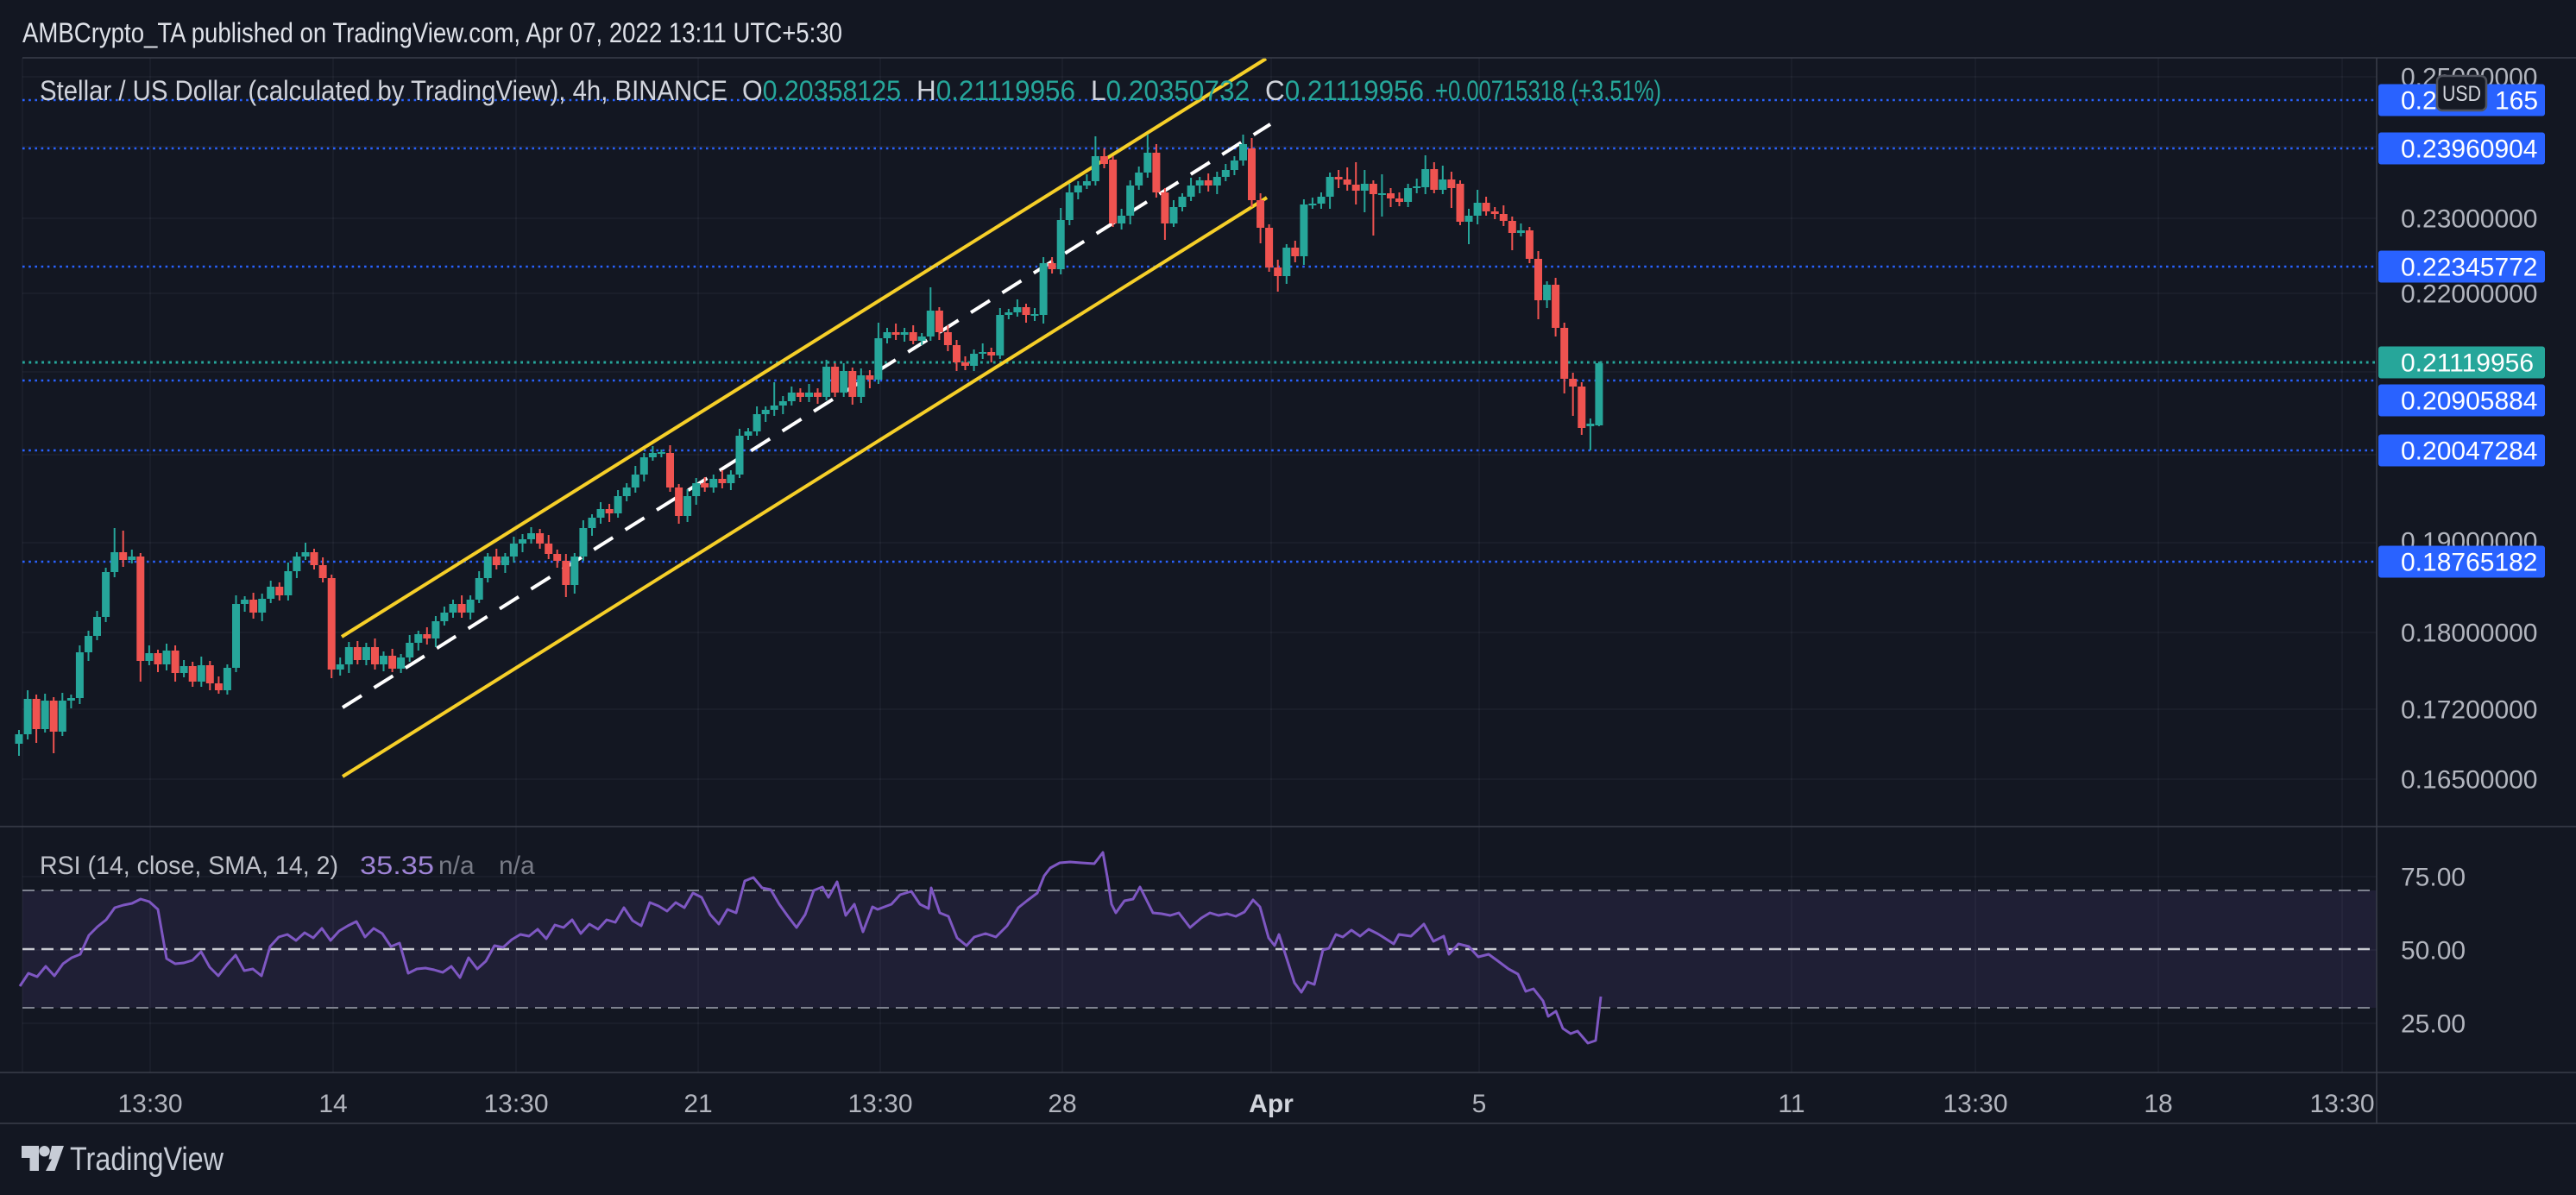 Image resolution: width=2576 pixels, height=1195 pixels. What do you see at coordinates (147, 1160) in the screenshot?
I see `svg-text: TradingView` at bounding box center [147, 1160].